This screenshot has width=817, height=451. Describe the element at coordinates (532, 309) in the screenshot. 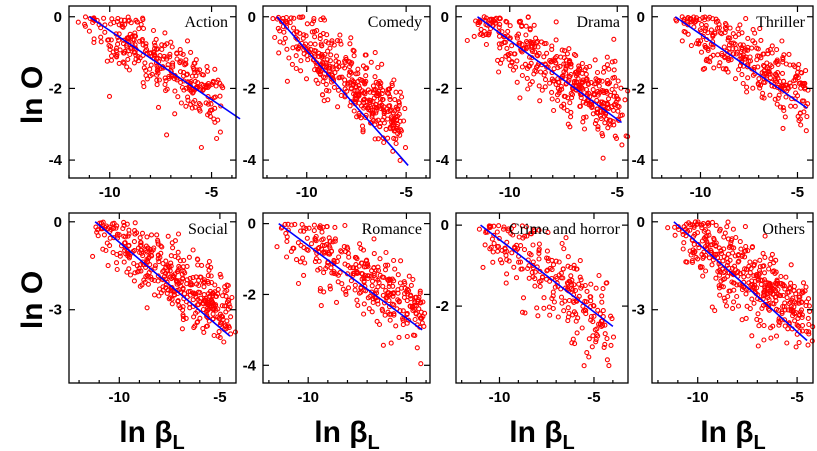

I see `panel-crime-and-horror: -10 -5 0 -2 Crime and horror` at that location.